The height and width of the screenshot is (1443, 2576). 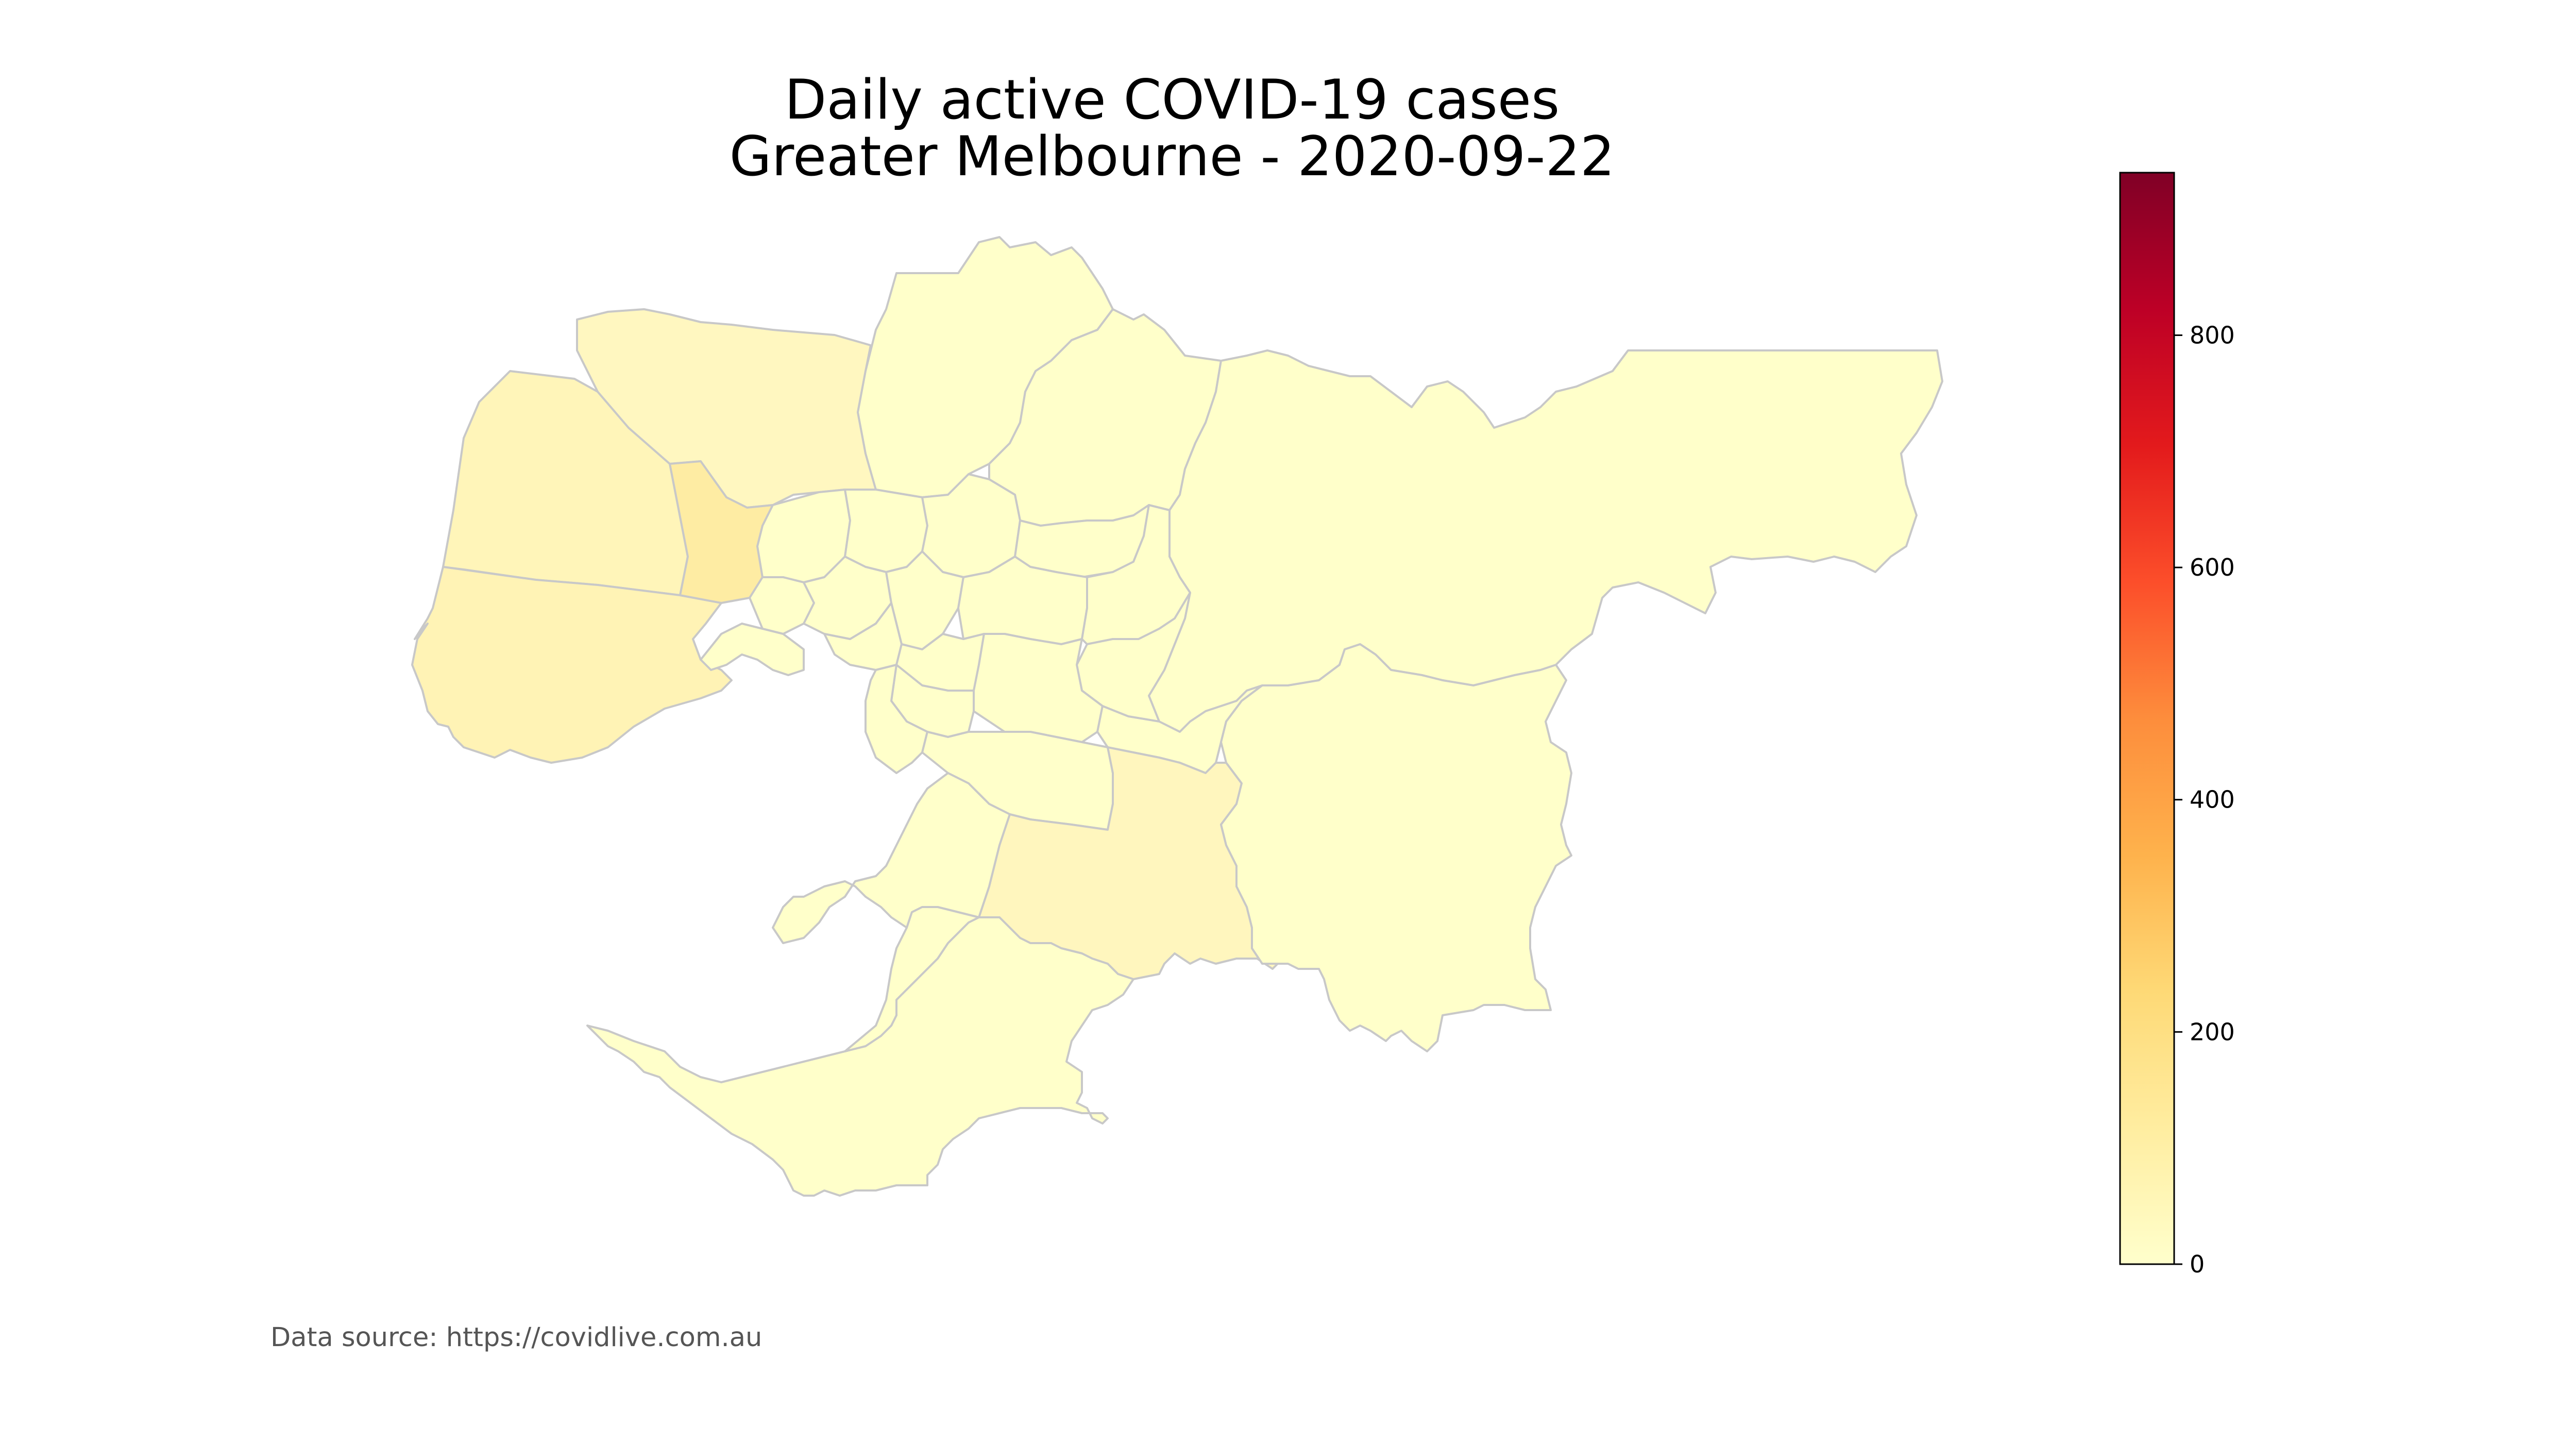 I want to click on colorbar-tick-label: 600, so click(x=2212, y=567).